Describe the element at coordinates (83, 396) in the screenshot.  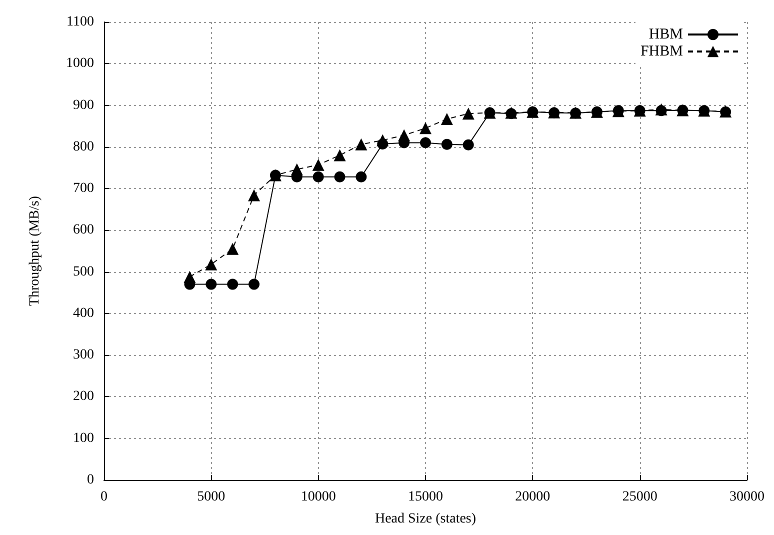
I see `y-tick-label: 200` at that location.